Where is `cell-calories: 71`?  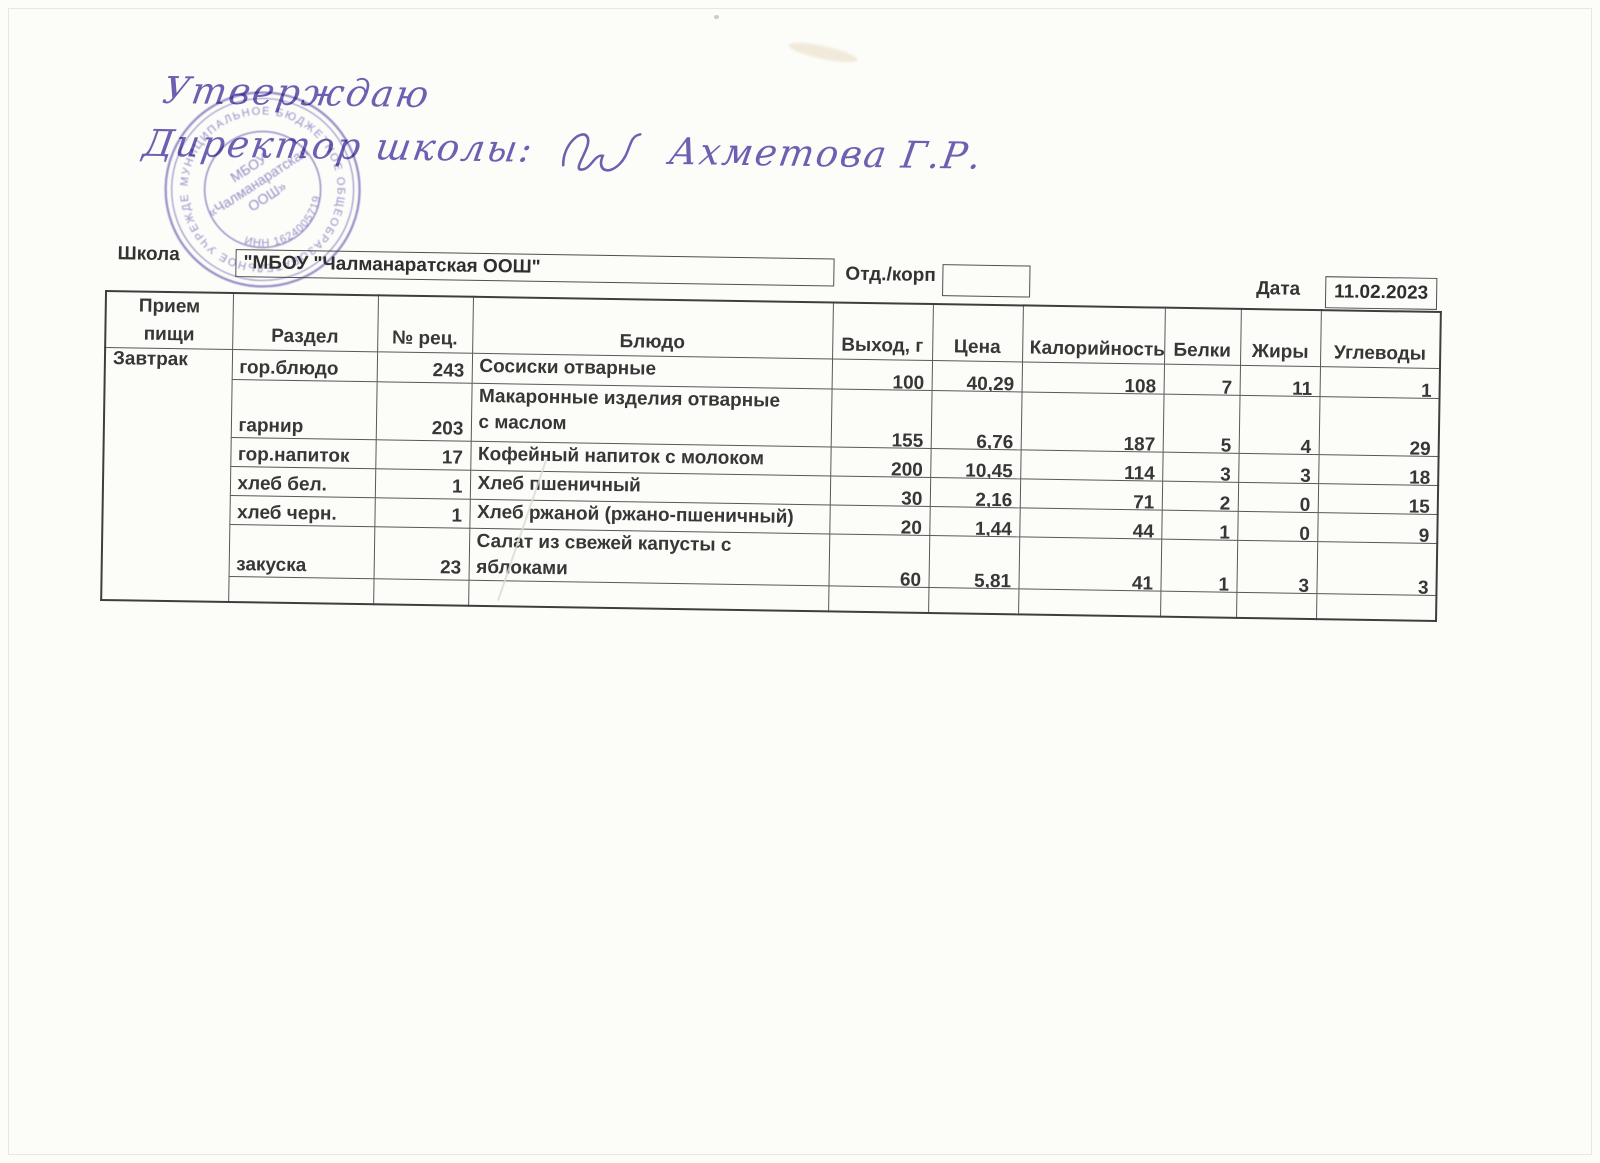
cell-calories: 71 is located at coordinates (1091, 495).